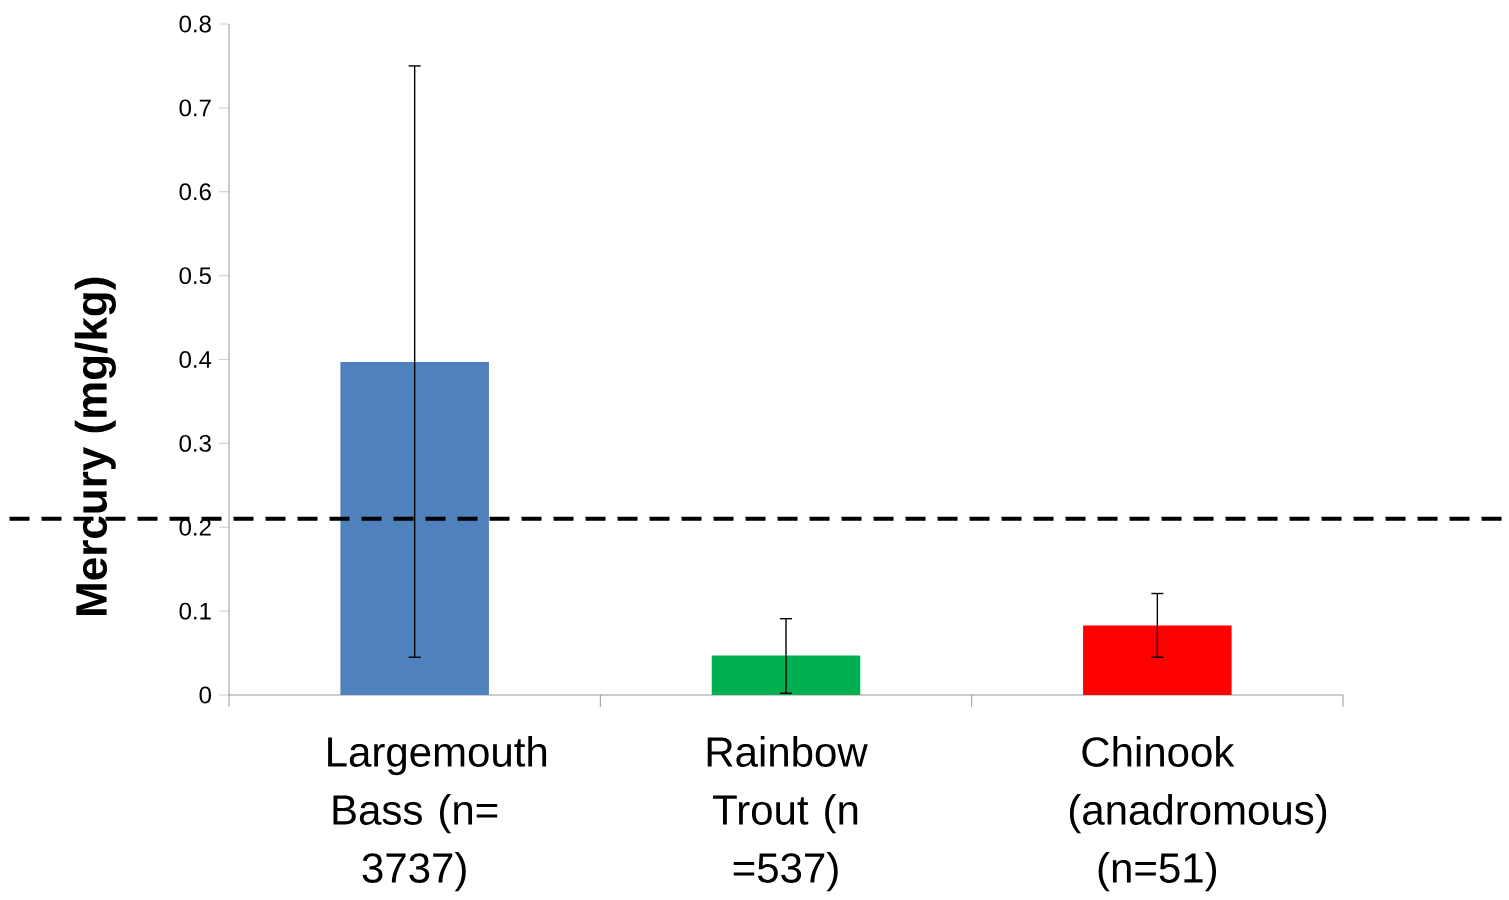  I want to click on x-tick-label: Rainbow Trout (n =537), so click(787, 814).